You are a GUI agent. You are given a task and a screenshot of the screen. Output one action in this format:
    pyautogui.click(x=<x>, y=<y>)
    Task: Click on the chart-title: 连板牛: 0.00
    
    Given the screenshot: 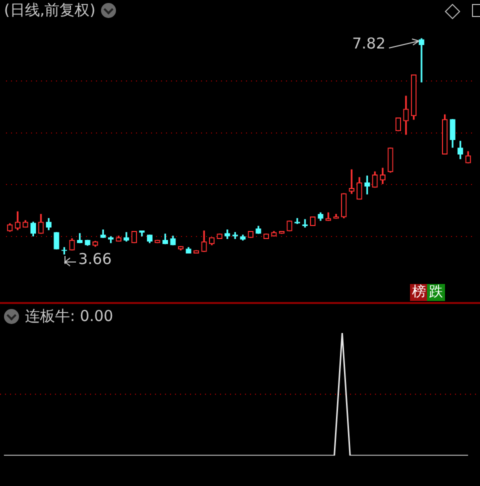 What is the action you would take?
    pyautogui.click(x=69, y=316)
    